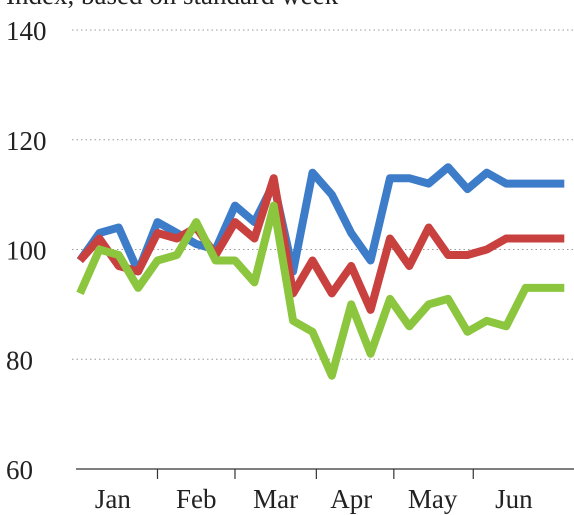 The image size is (574, 515). Describe the element at coordinates (113, 499) in the screenshot. I see `x-tick-label-jan: Jan` at that location.